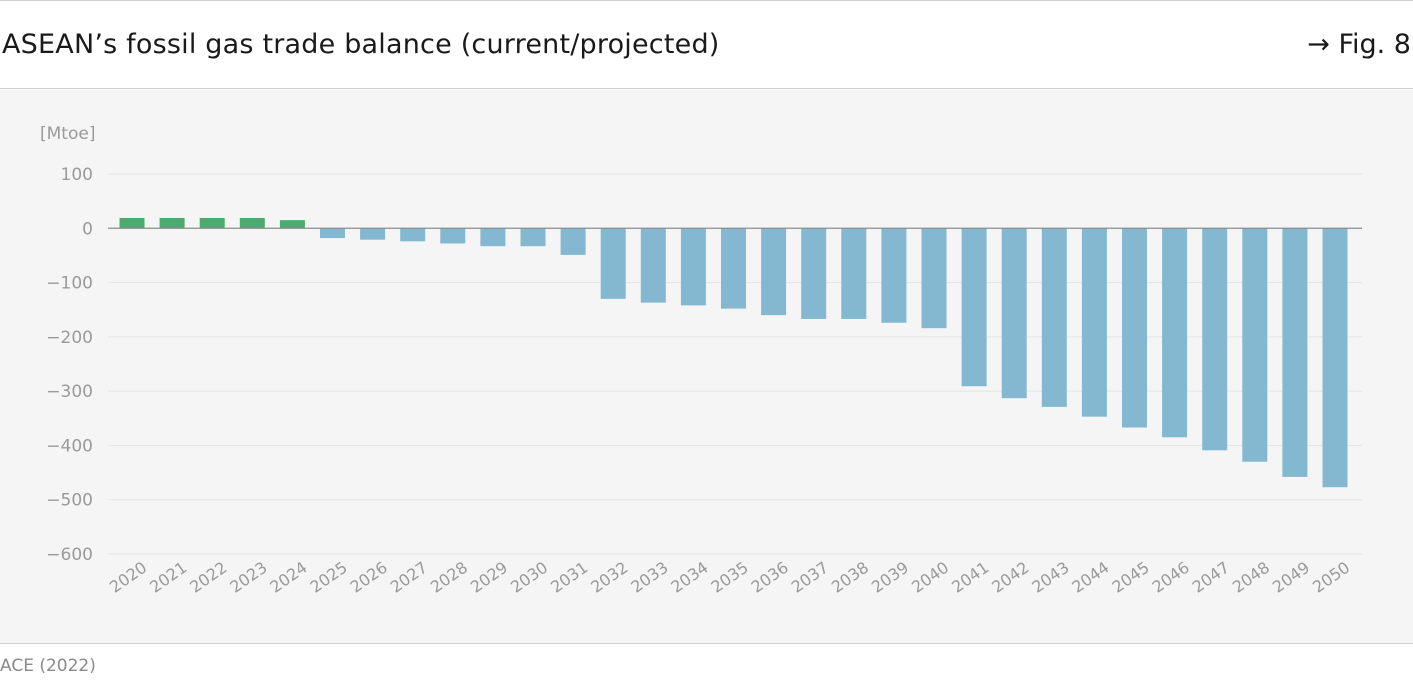  I want to click on bar-2042, so click(1014, 313).